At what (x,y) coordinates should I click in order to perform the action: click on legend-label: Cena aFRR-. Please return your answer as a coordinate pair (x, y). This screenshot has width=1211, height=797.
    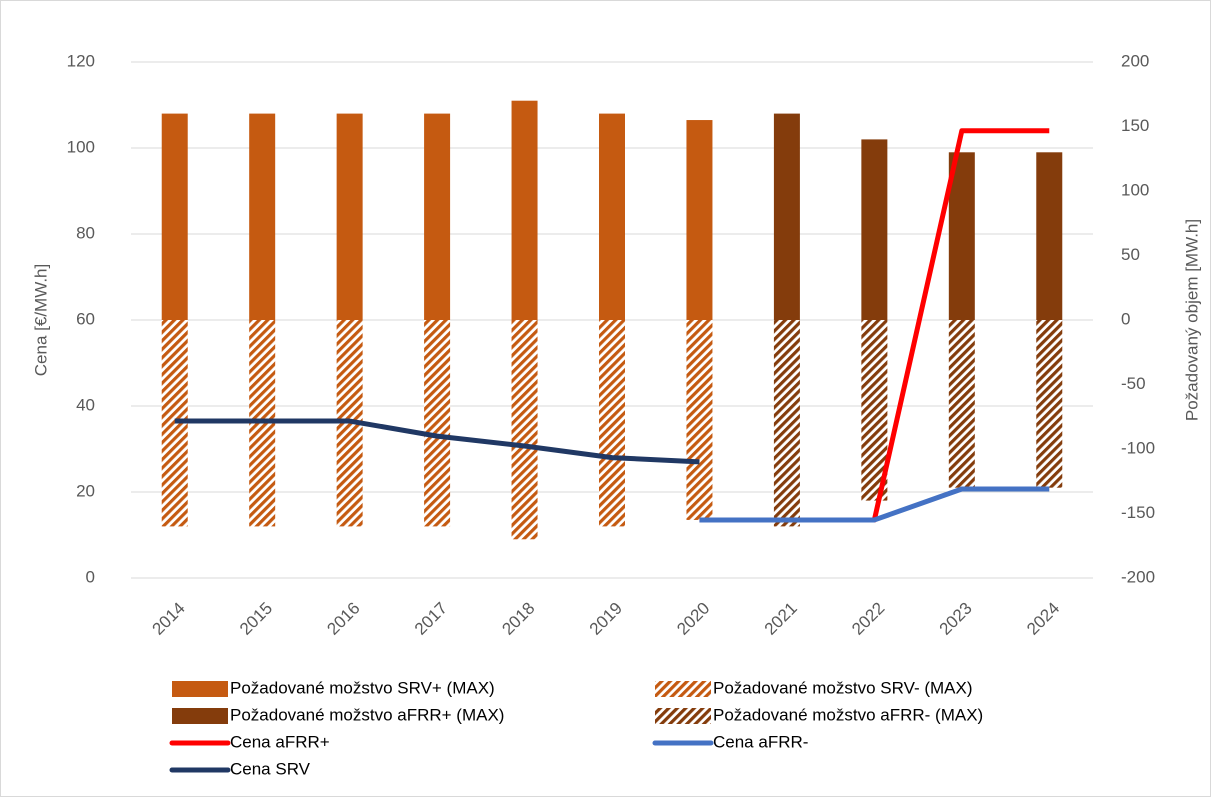
    Looking at the image, I should click on (760, 741).